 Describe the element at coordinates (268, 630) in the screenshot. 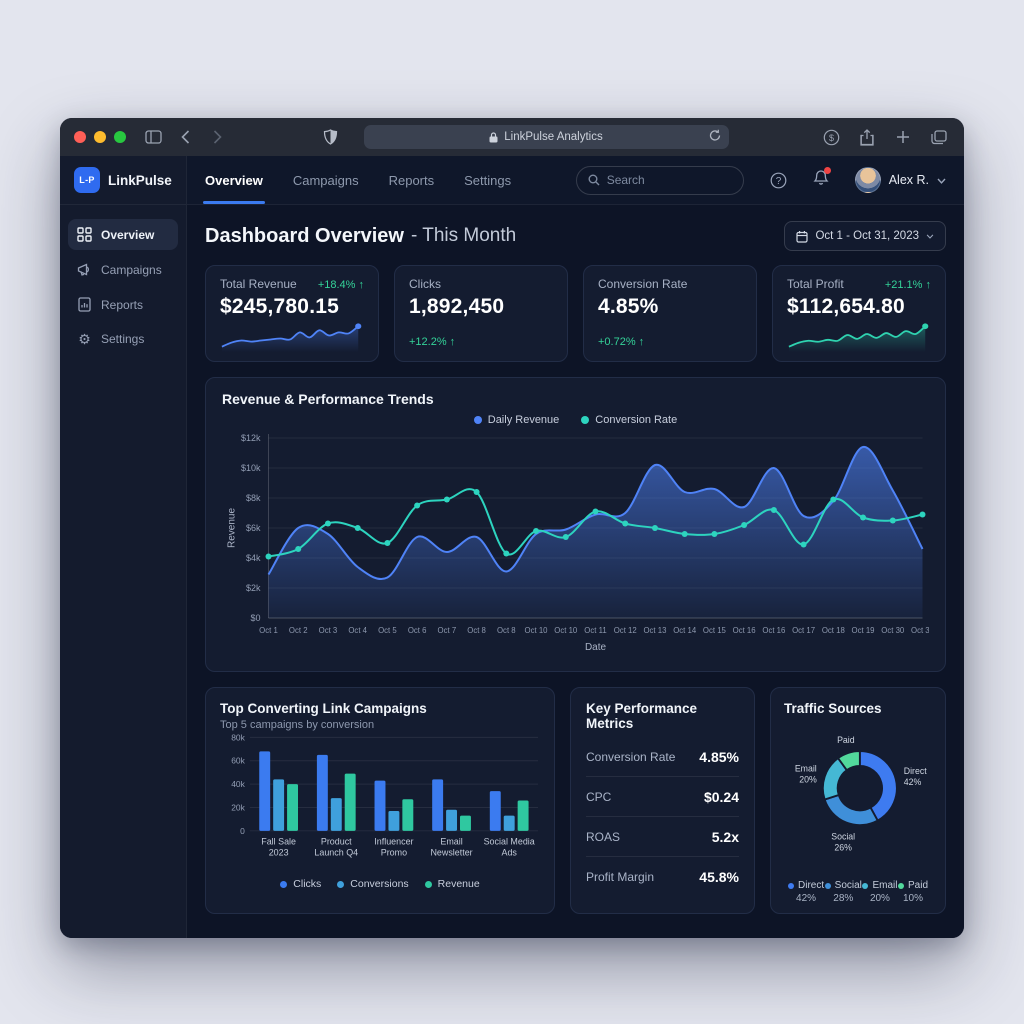

I see `svg-text: Oct 1` at that location.